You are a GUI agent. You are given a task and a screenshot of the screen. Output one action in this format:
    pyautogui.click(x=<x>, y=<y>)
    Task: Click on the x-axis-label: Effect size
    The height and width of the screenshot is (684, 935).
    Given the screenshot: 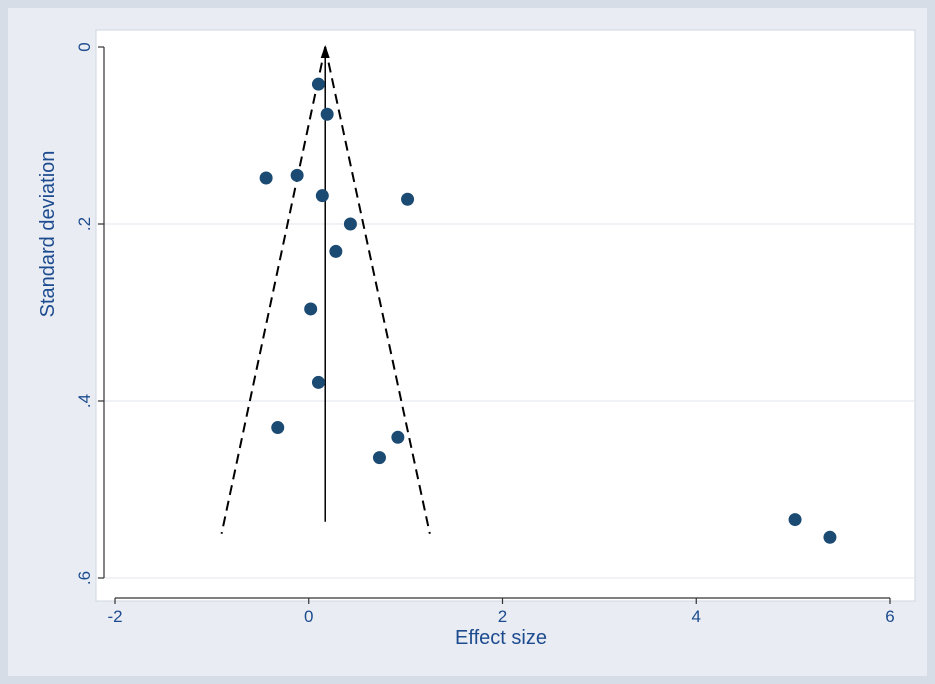 What is the action you would take?
    pyautogui.click(x=501, y=638)
    